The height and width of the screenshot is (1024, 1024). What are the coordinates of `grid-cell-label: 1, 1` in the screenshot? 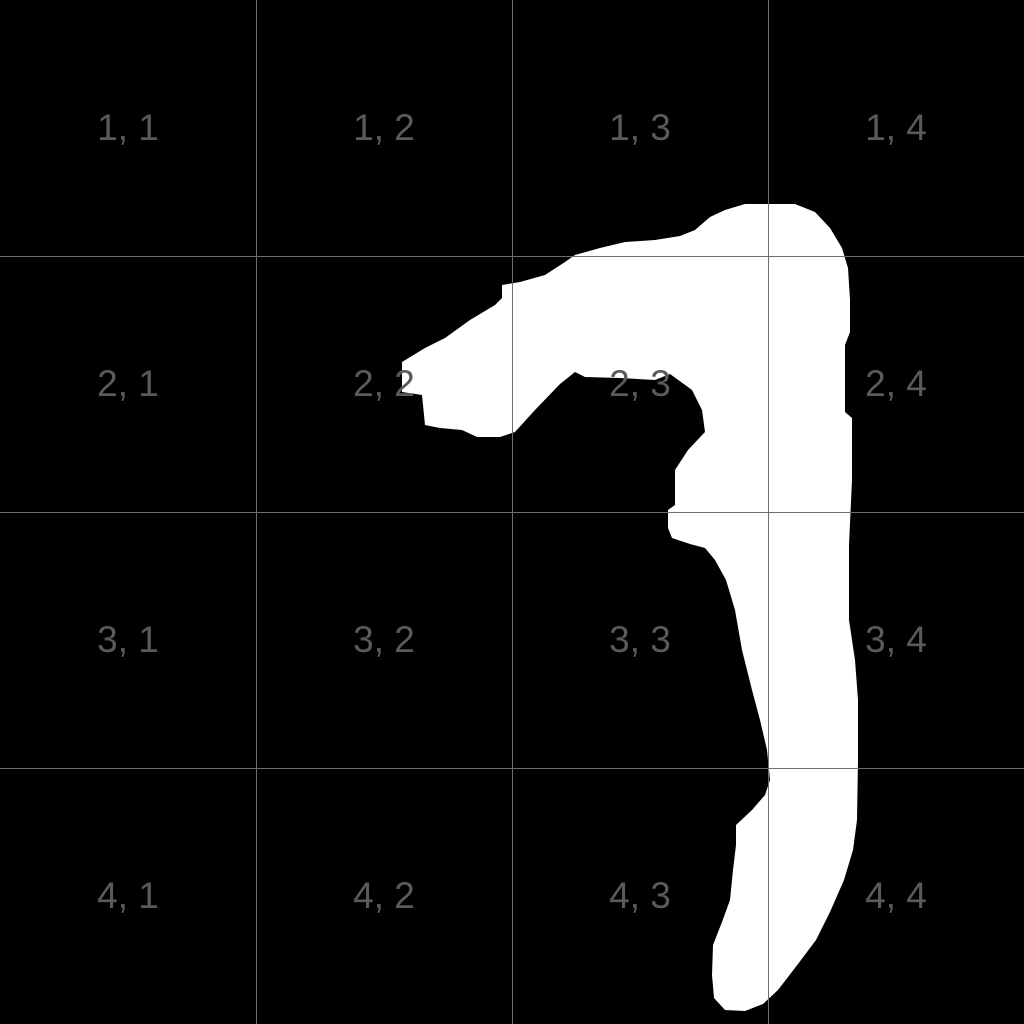 It's located at (128, 127).